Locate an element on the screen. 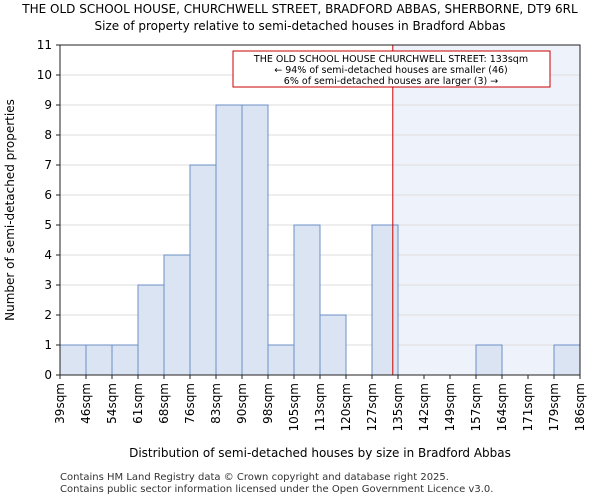 The image size is (600, 500). y-tick-label: 7 is located at coordinates (48, 165).